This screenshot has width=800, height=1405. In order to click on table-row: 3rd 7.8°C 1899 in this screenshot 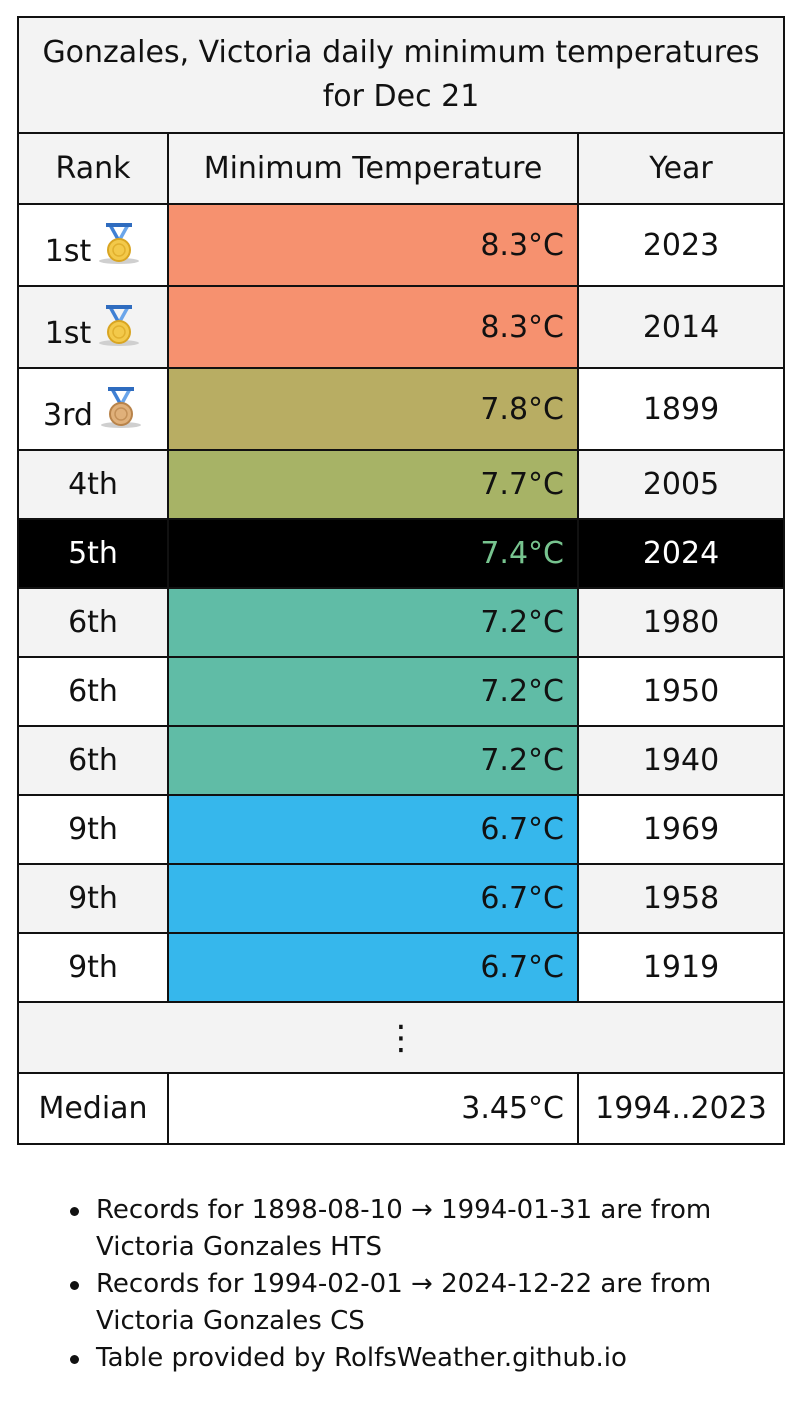, I will do `click(401, 409)`.